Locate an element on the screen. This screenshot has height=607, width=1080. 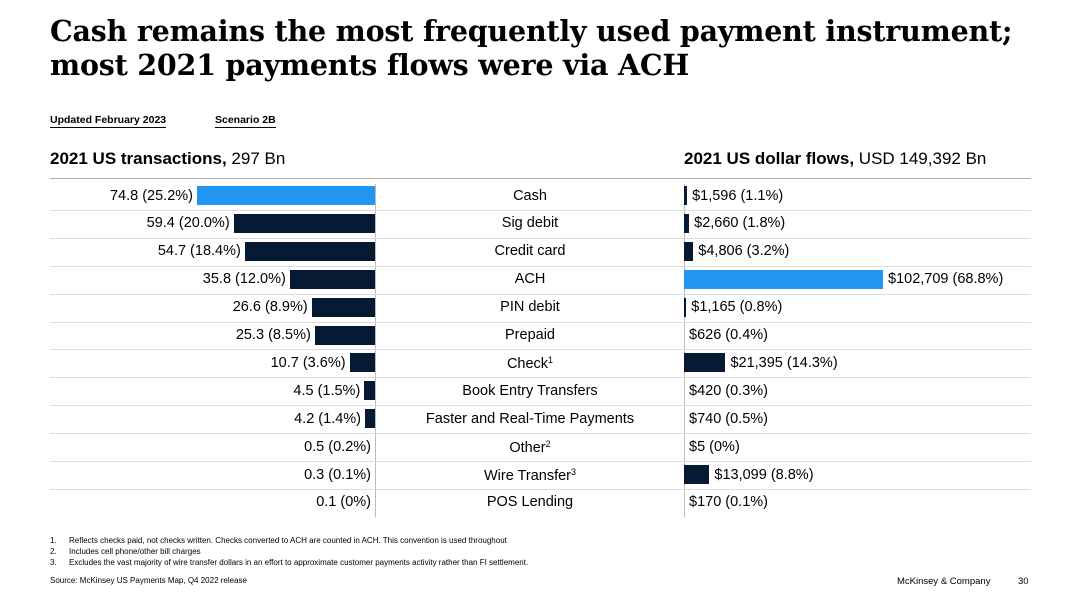
category-label-cash: Cash is located at coordinates (530, 196).